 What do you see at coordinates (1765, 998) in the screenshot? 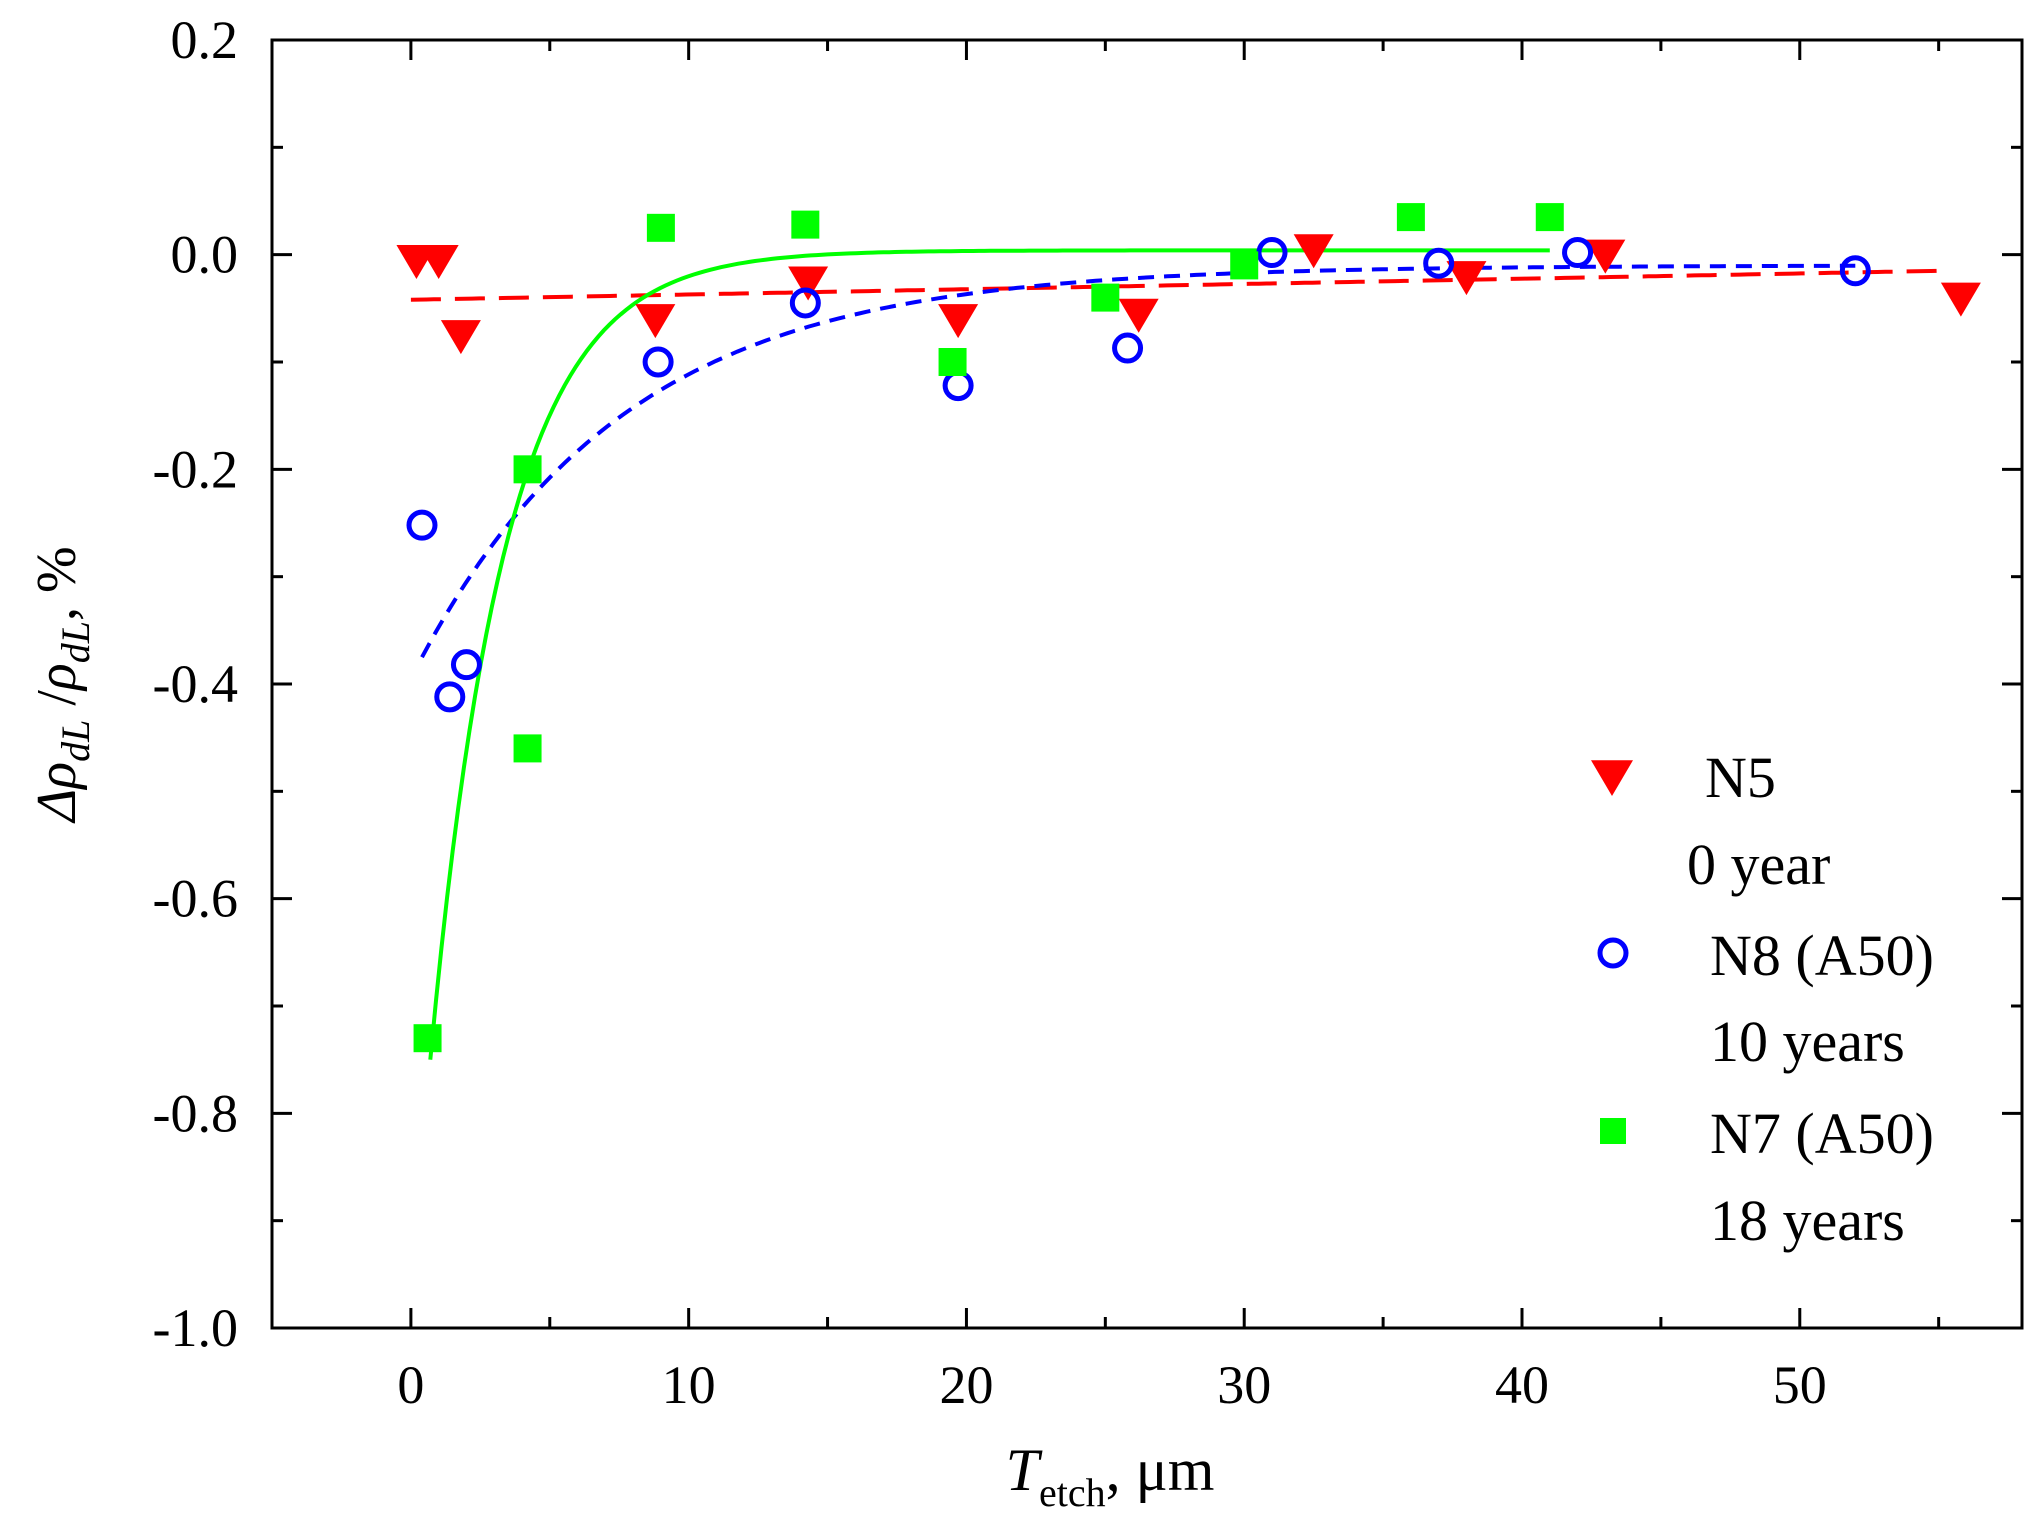
I see `legend-entry-n8: N8 (A50) 10 years` at bounding box center [1765, 998].